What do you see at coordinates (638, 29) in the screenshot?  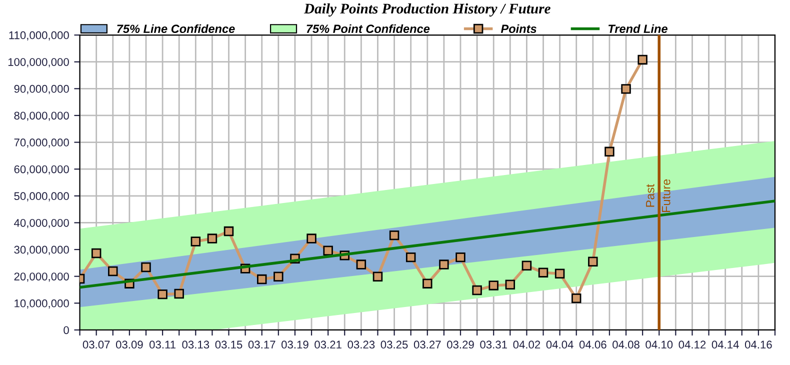 I see `legend-label: Trend Line` at bounding box center [638, 29].